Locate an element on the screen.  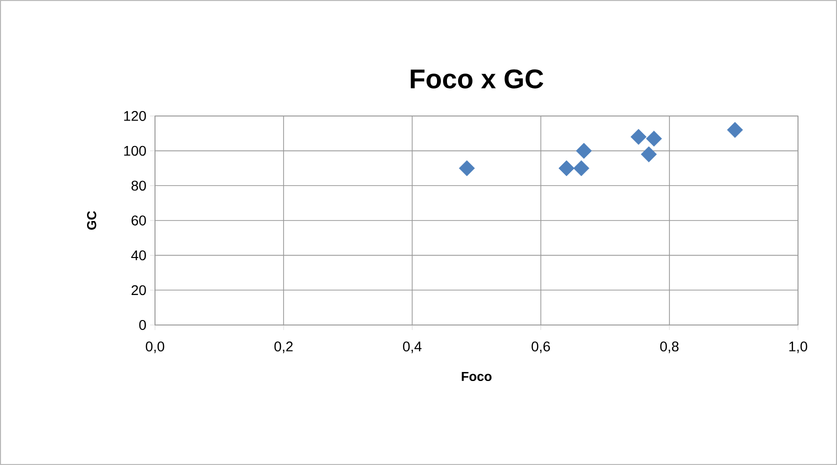
x-tick-label: 0,0 is located at coordinates (155, 348).